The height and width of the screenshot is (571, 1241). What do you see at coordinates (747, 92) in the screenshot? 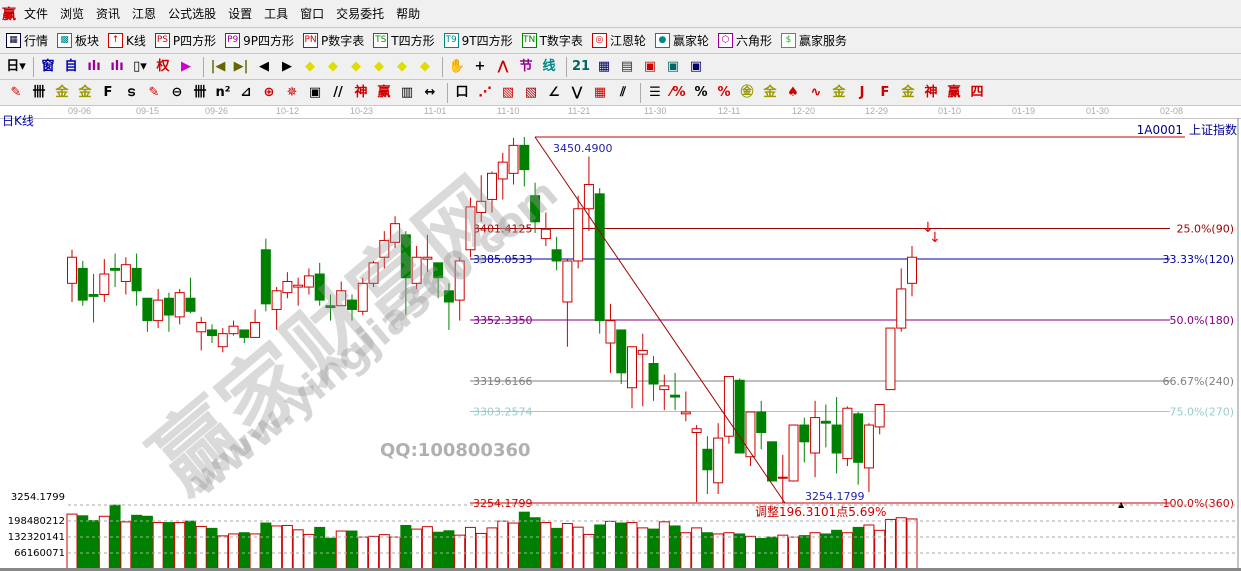
I see `gold-circle-icon: ㊎` at bounding box center [747, 92].